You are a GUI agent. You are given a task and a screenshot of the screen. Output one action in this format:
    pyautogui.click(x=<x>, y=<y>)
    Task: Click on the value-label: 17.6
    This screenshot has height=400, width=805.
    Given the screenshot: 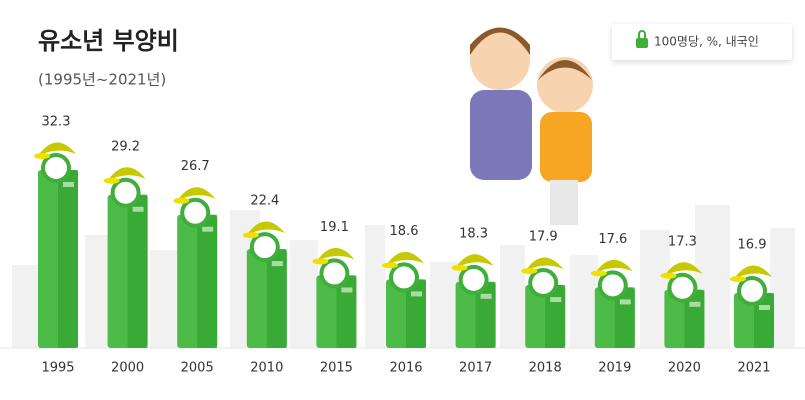 What is the action you would take?
    pyautogui.click(x=612, y=239)
    